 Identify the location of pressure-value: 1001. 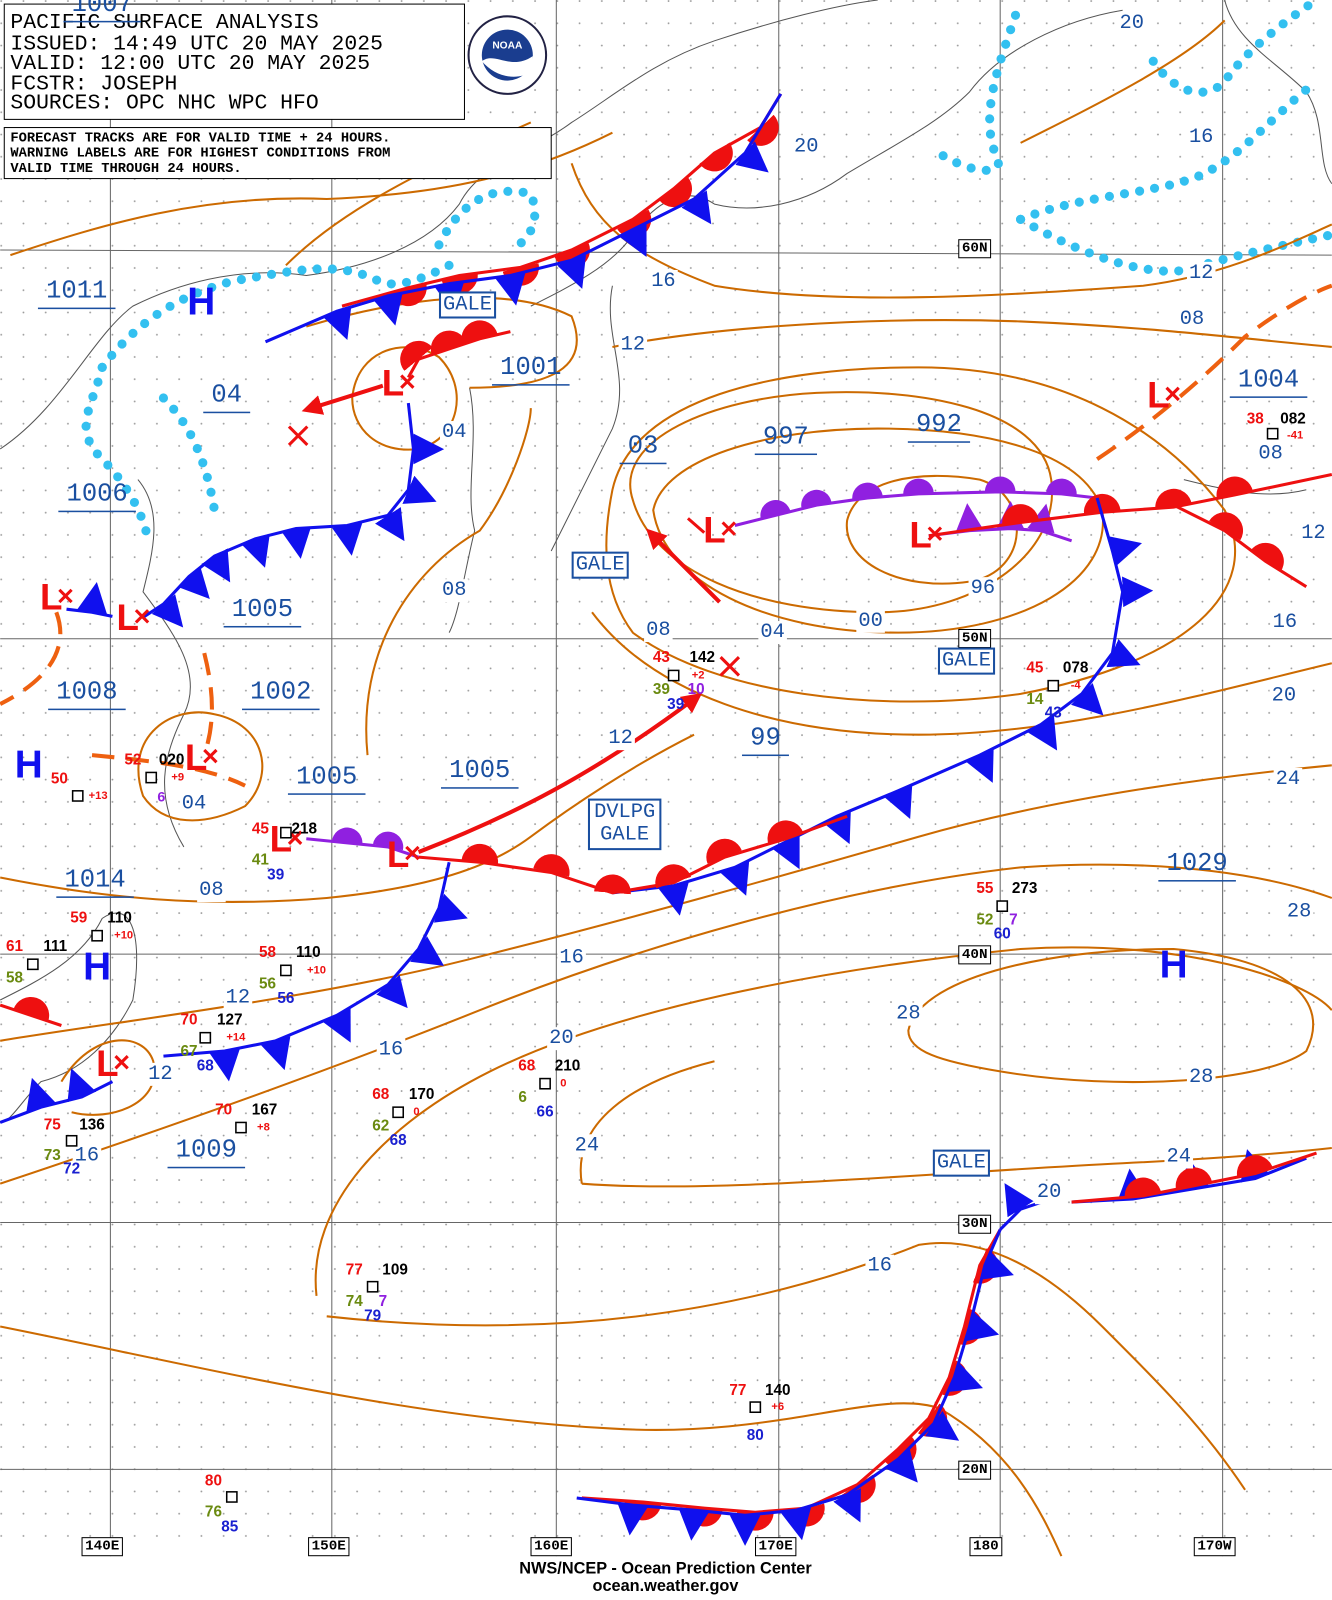
(530, 367).